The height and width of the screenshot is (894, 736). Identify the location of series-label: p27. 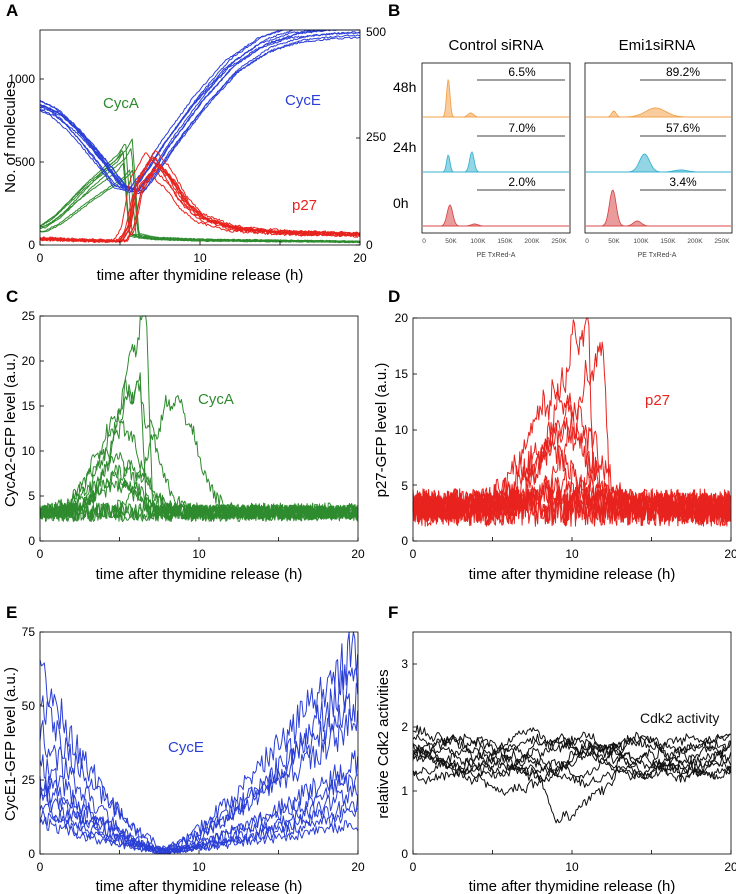
(657, 400).